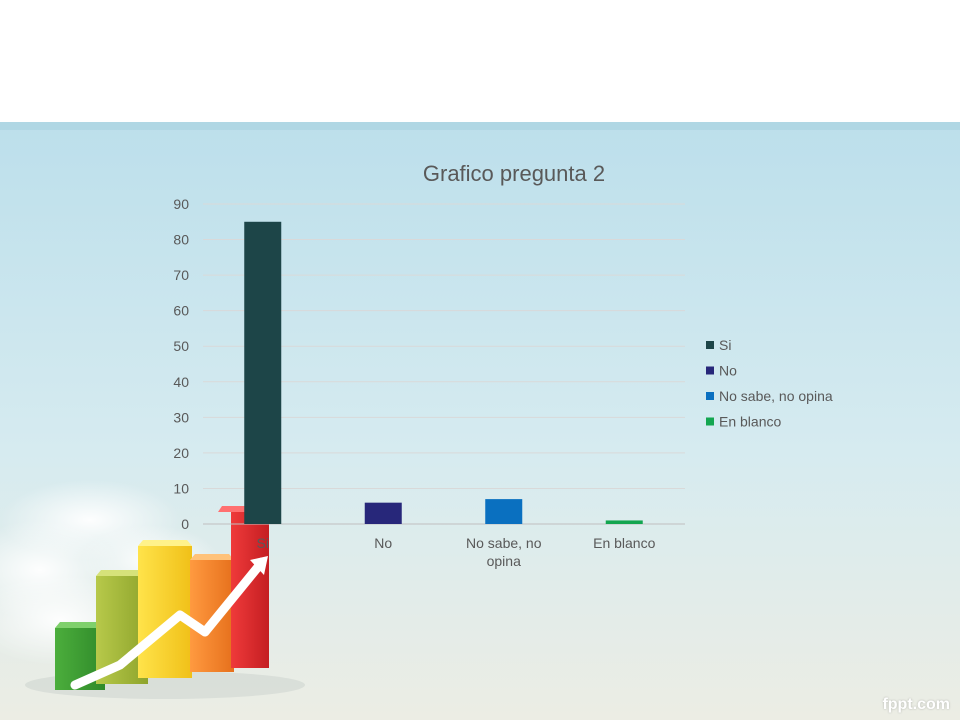 Image resolution: width=960 pixels, height=720 pixels. What do you see at coordinates (916, 704) in the screenshot?
I see `brand-watermark: fppt.com` at bounding box center [916, 704].